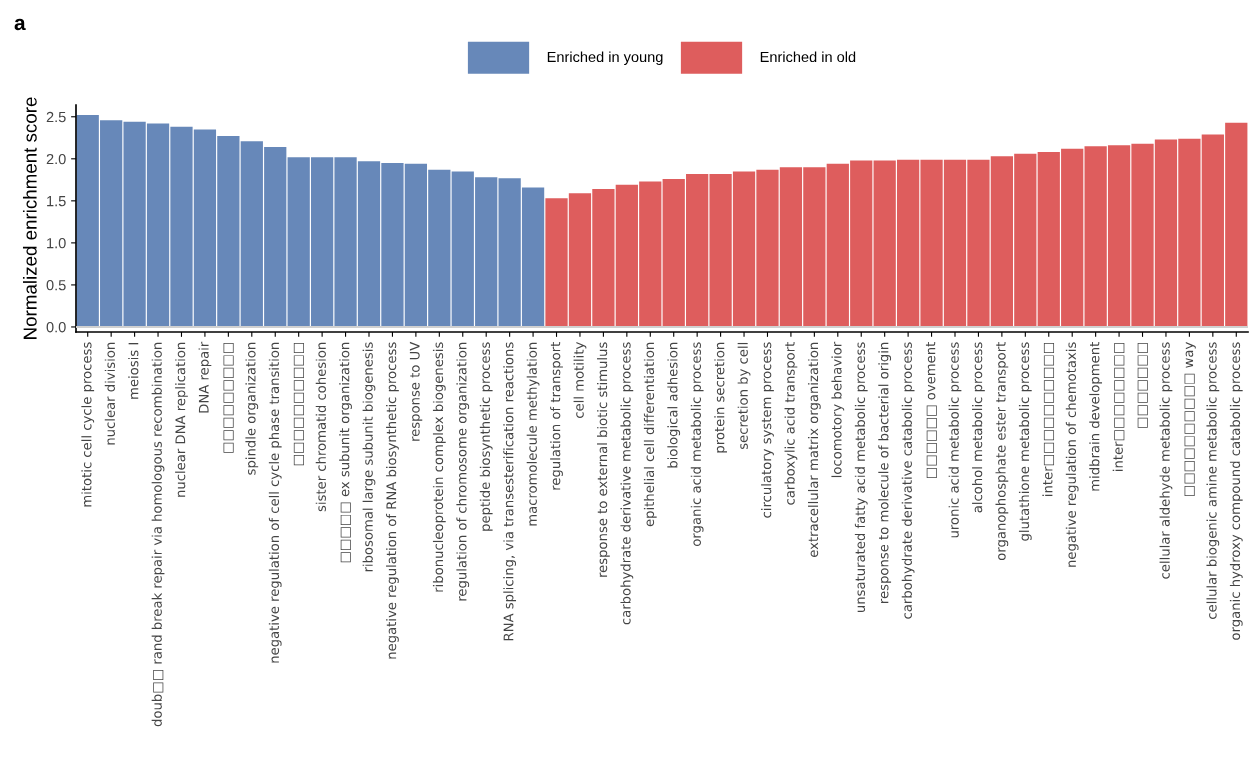 The width and height of the screenshot is (1249, 774). What do you see at coordinates (1002, 451) in the screenshot?
I see `x-tick-label: organophosphate ester transport` at bounding box center [1002, 451].